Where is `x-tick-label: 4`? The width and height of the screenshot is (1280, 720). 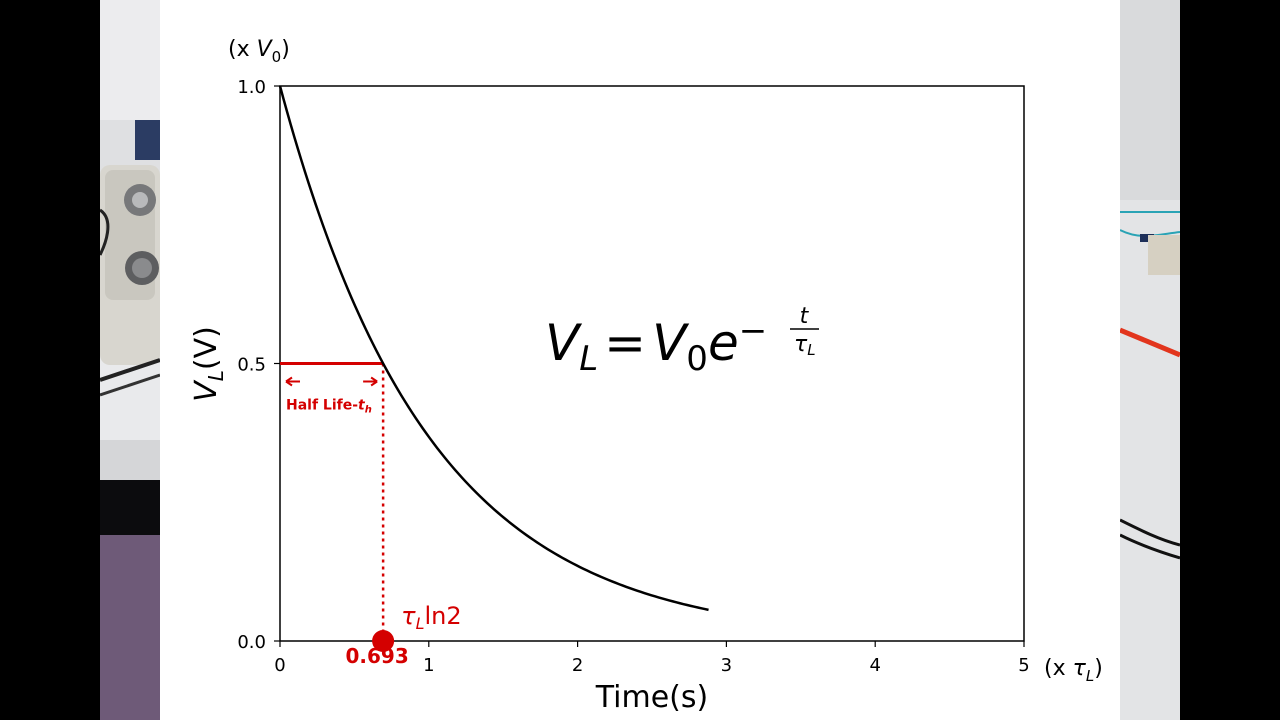 x-tick-label: 4 is located at coordinates (874, 665).